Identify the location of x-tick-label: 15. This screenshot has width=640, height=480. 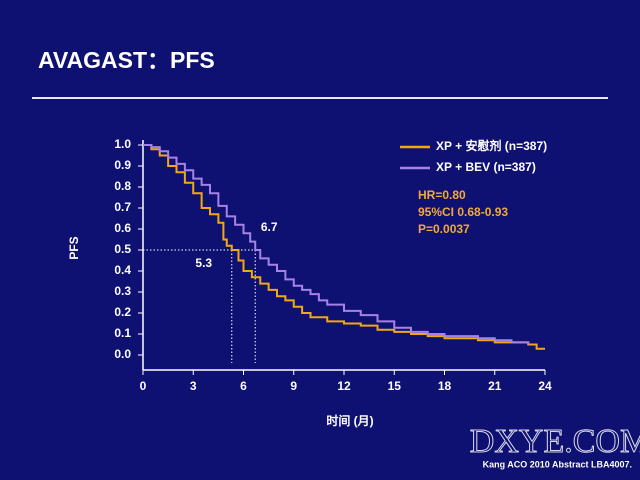
(395, 386).